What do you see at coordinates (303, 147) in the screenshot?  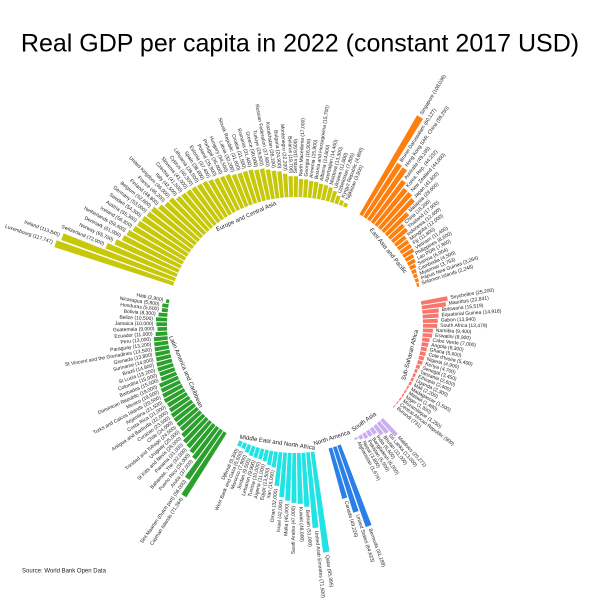 I see `bar-label: North Macedonia (17,000)` at bounding box center [303, 147].